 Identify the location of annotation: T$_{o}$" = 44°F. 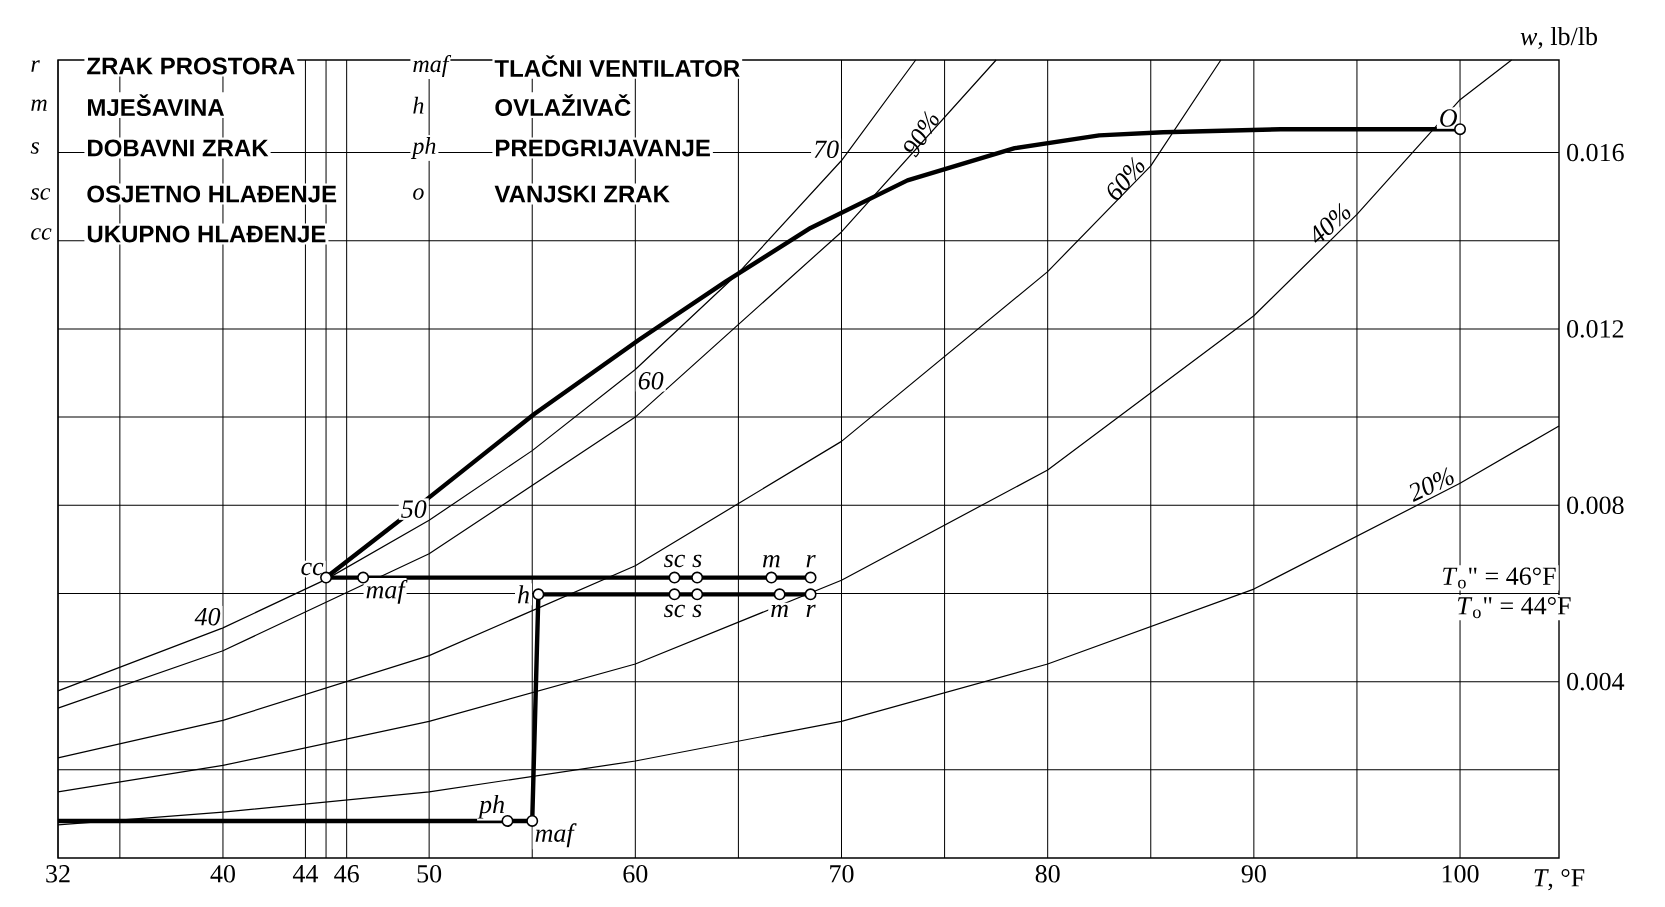
(1514, 608).